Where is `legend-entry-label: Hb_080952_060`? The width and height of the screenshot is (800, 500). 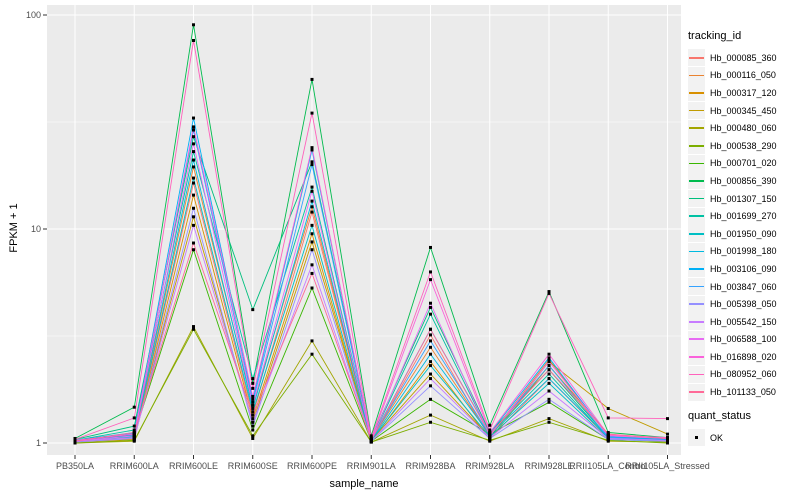
legend-entry-label: Hb_080952_060 is located at coordinates (743, 374).